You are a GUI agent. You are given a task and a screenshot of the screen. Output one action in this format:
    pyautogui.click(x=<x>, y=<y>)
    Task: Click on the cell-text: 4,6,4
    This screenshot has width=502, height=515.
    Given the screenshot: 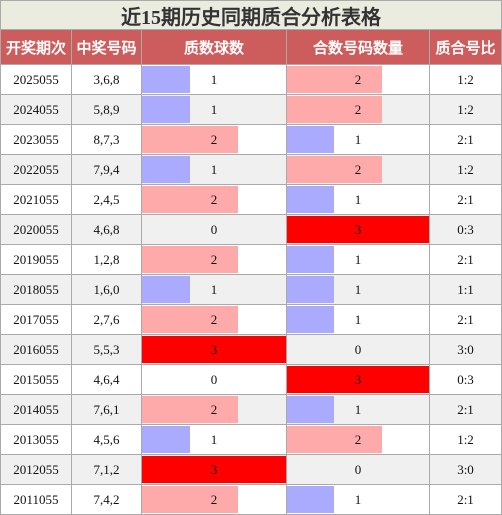 What is the action you would take?
    pyautogui.click(x=106, y=379)
    